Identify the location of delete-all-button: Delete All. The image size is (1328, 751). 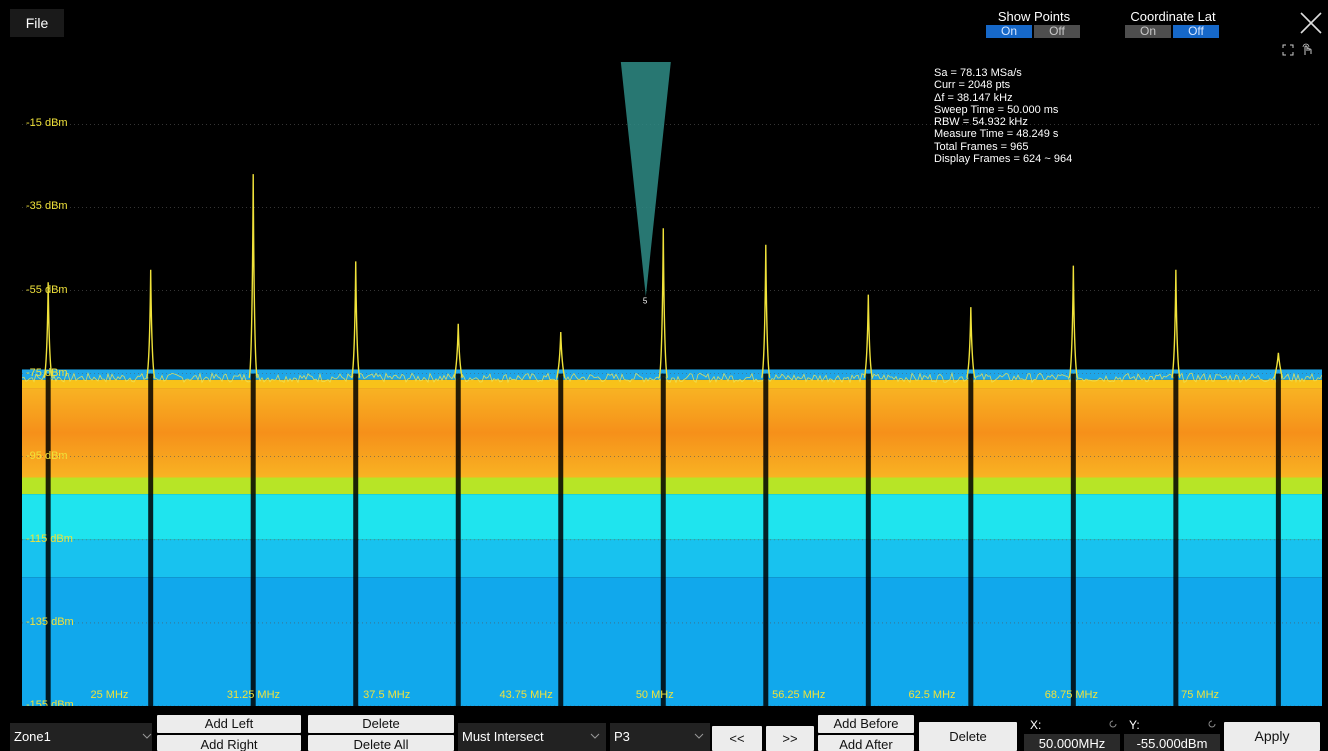
(381, 743).